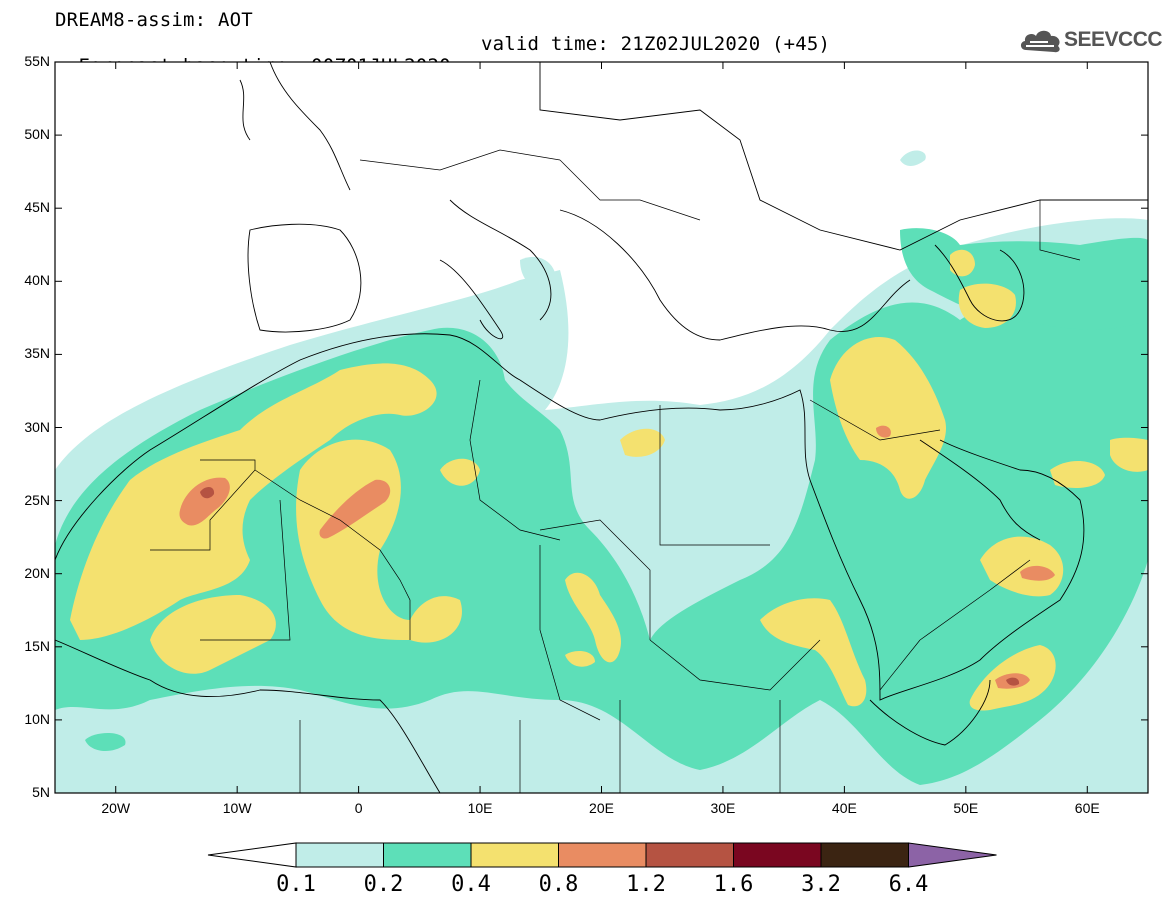 The height and width of the screenshot is (905, 1165). Describe the element at coordinates (37, 61) in the screenshot. I see `lat-label: 55N` at that location.